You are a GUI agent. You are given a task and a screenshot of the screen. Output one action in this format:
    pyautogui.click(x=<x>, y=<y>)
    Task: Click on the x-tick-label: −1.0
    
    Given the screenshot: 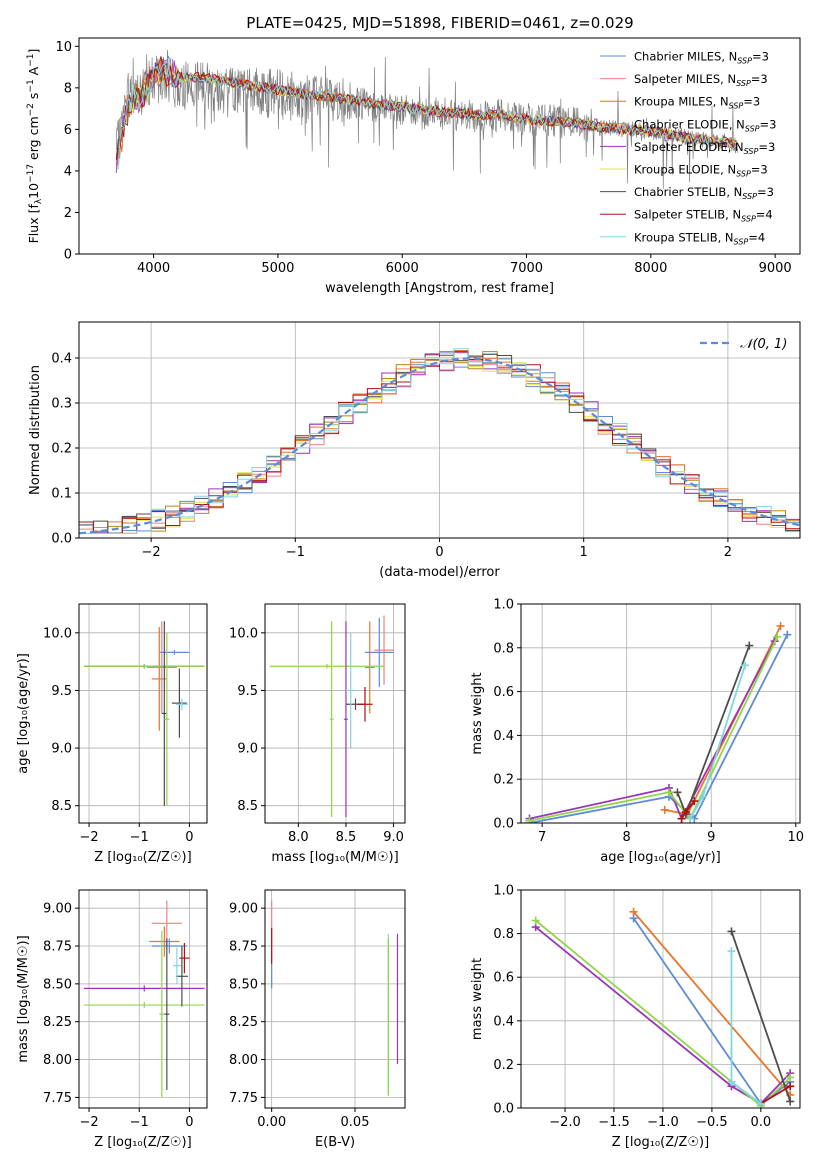 What is the action you would take?
    pyautogui.click(x=663, y=1122)
    